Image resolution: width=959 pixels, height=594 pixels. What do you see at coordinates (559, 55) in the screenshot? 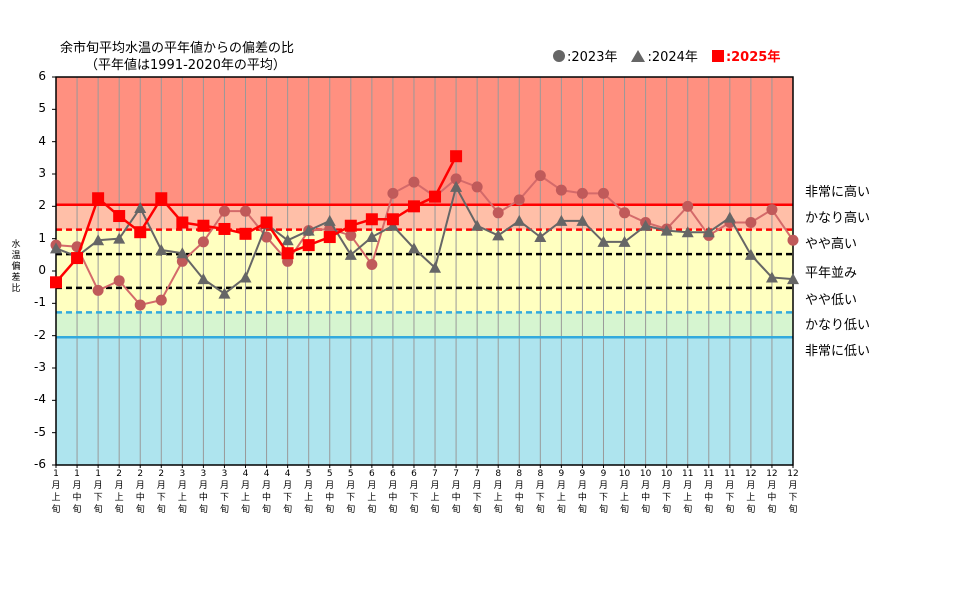
I see `circle-marker-icon` at bounding box center [559, 55].